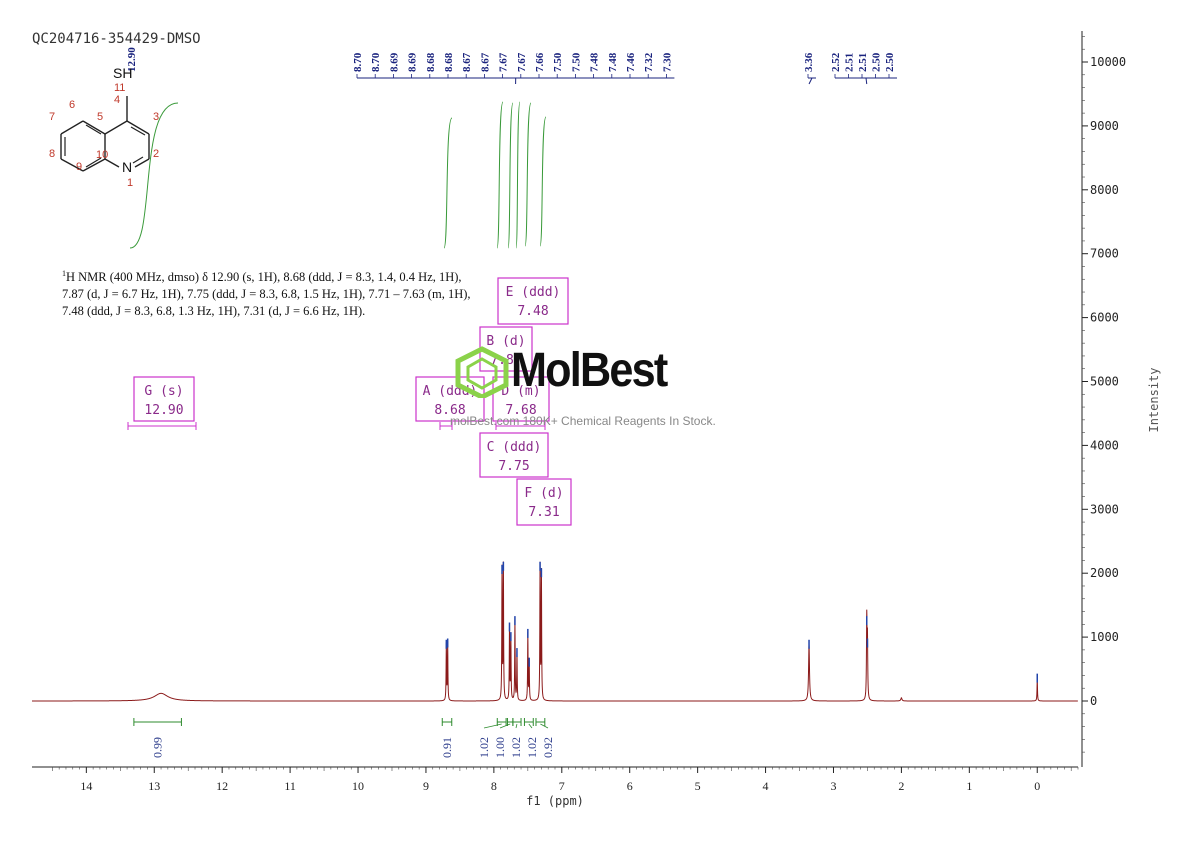 This screenshot has width=1190, height=841. I want to click on multiplet-name: F (d), so click(543, 493).